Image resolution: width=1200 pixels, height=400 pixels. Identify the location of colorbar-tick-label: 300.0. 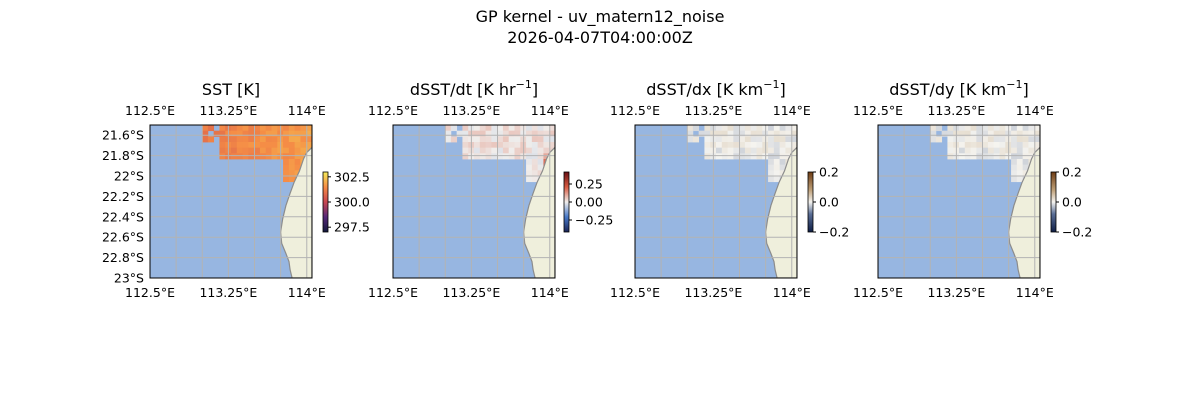
(352, 202).